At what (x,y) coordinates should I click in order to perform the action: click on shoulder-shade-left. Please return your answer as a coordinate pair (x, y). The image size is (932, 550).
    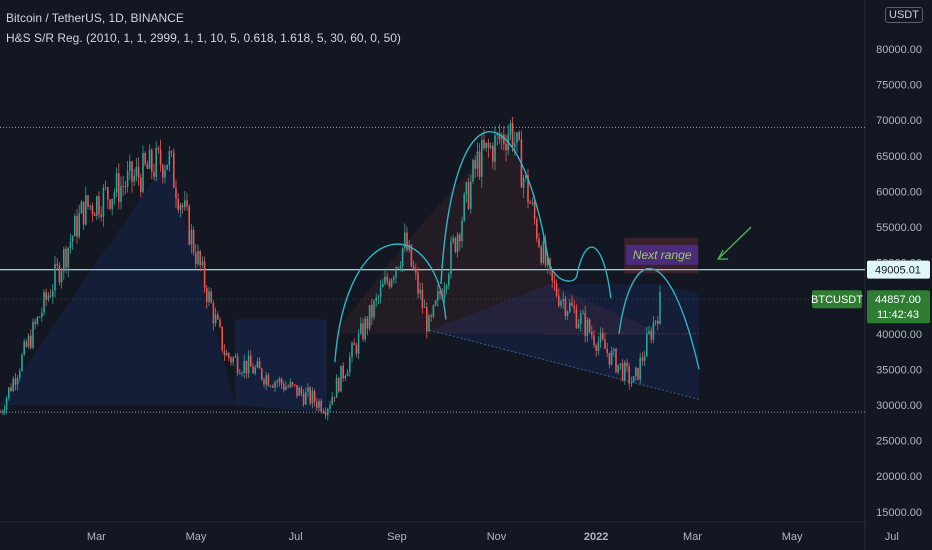
    Looking at the image, I should click on (118, 281).